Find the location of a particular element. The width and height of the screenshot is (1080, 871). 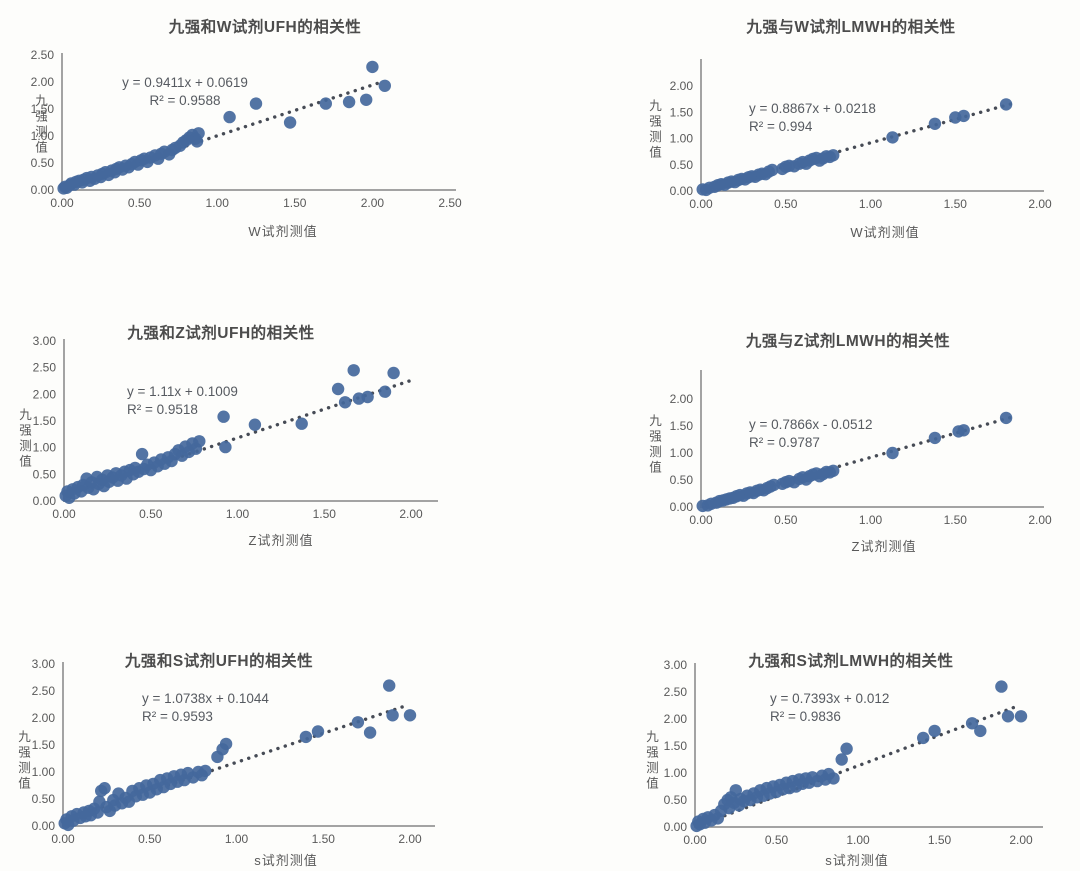

chart-title: 九强和Z试剂UFH的相关性 is located at coordinates (221, 333).